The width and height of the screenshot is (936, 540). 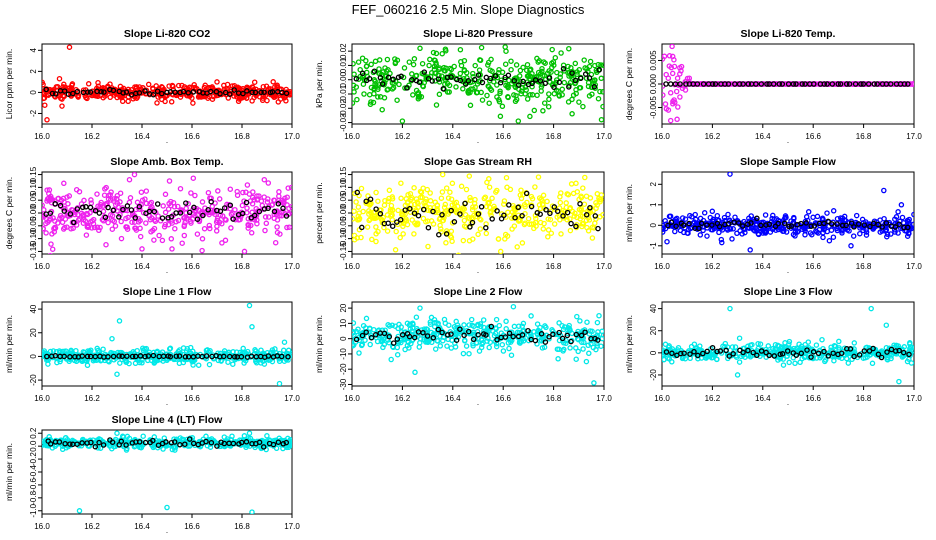 What do you see at coordinates (478, 34) in the screenshot?
I see `panel-title: Slope Li-820 Pressure` at bounding box center [478, 34].